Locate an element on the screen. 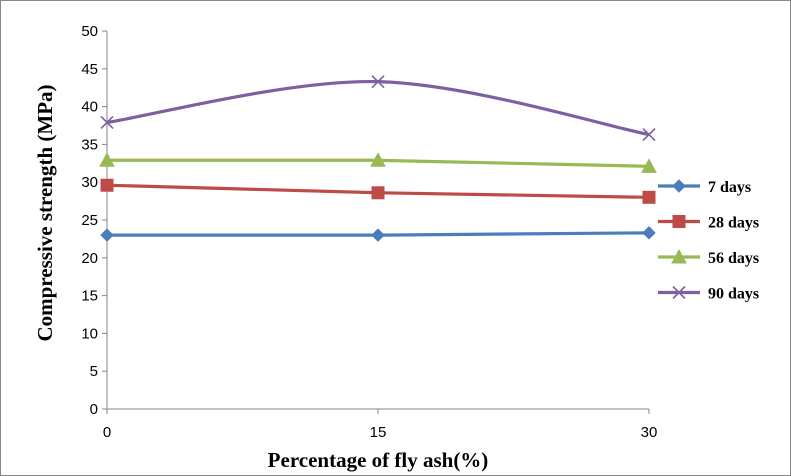 Image resolution: width=791 pixels, height=476 pixels. y-tick-label: 20 is located at coordinates (89, 258).